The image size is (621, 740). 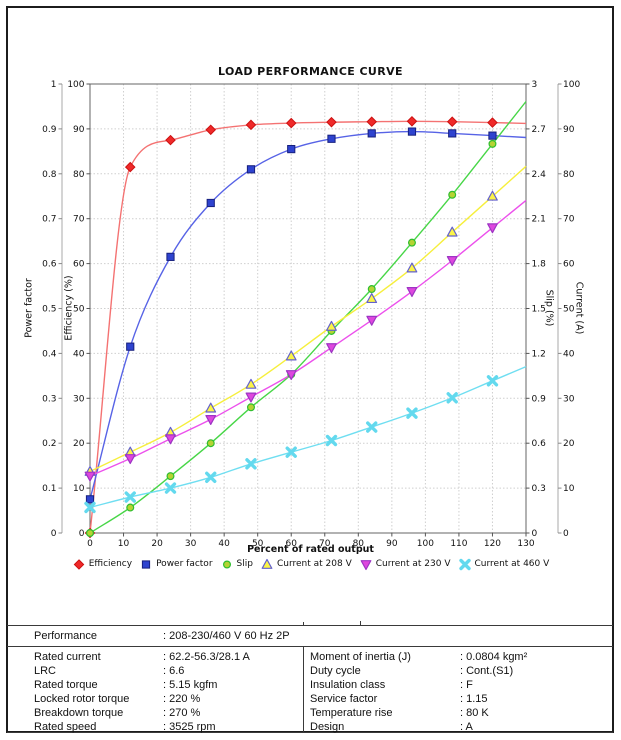 What do you see at coordinates (49, 444) in the screenshot?
I see `svg-text: 0.2` at bounding box center [49, 444].